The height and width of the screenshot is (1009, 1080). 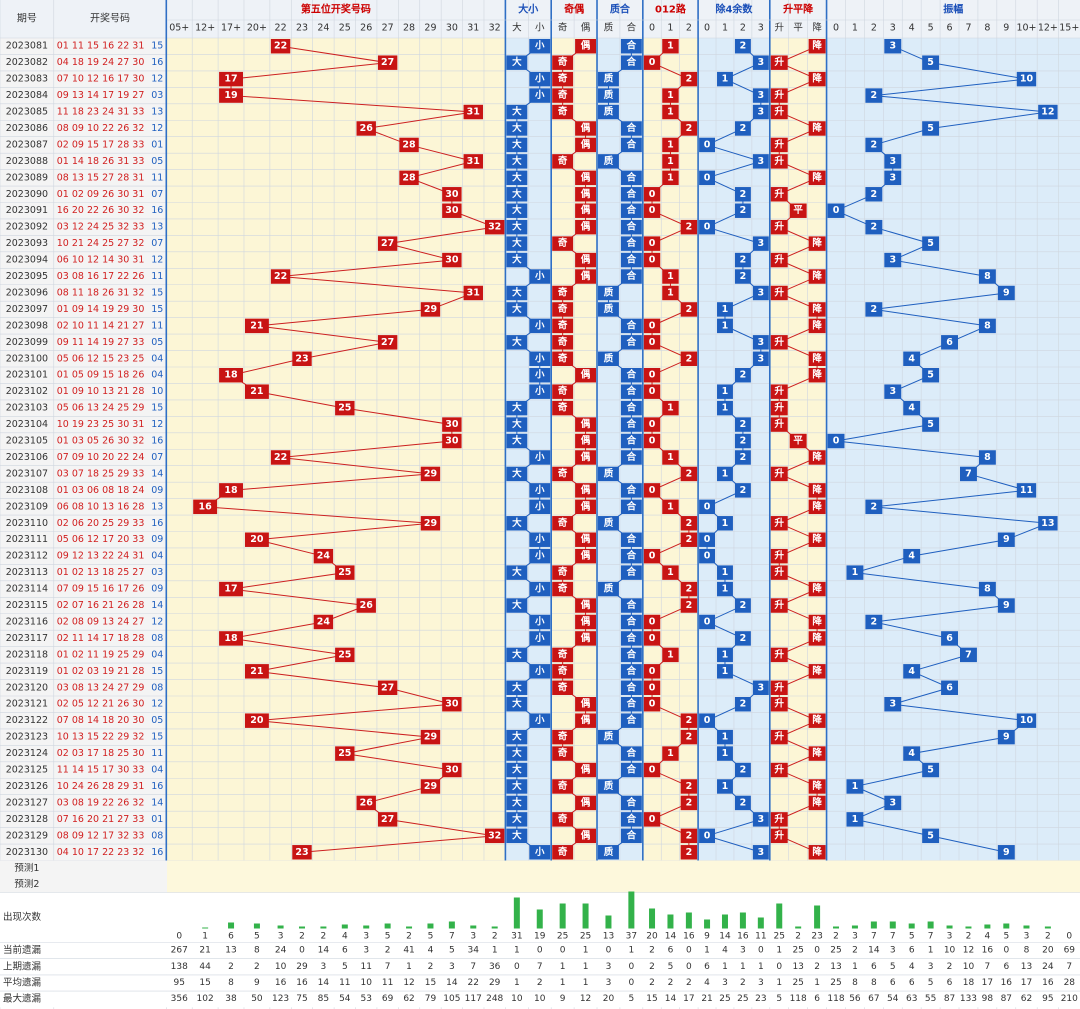 What do you see at coordinates (27, 737) in the screenshot?
I see `period-cell: 2023123` at bounding box center [27, 737].